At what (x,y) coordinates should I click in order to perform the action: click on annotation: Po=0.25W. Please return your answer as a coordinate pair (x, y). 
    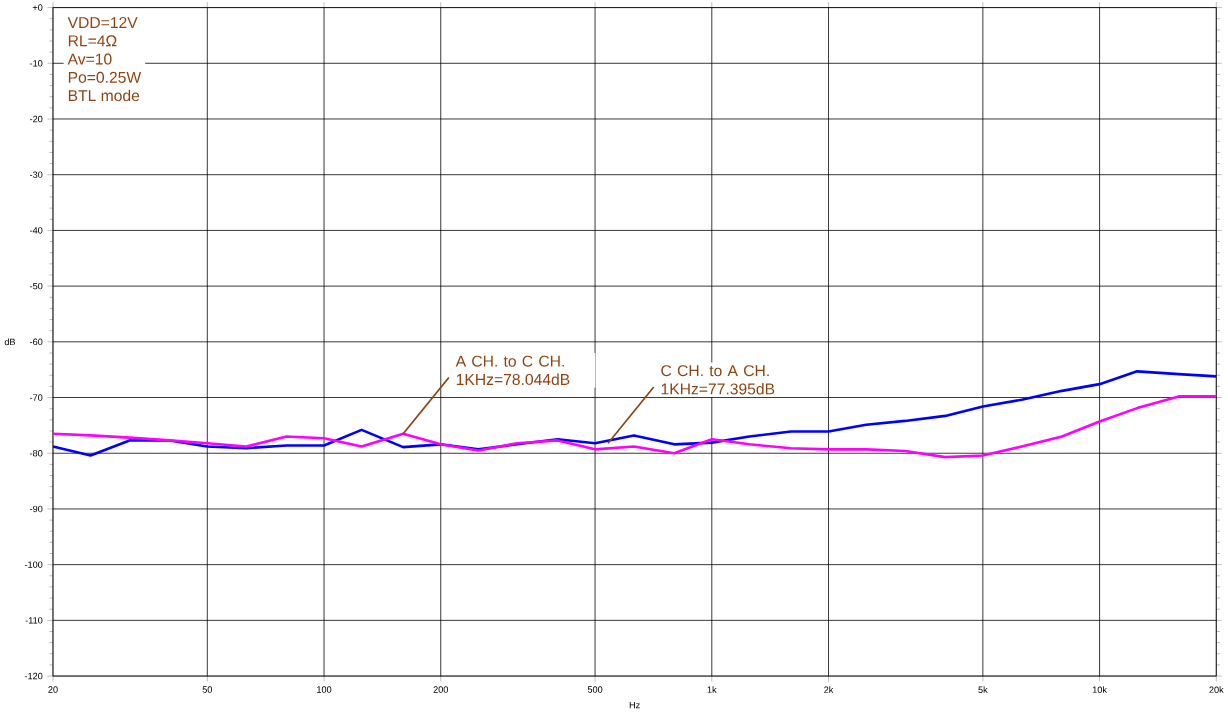
    Looking at the image, I should click on (105, 78).